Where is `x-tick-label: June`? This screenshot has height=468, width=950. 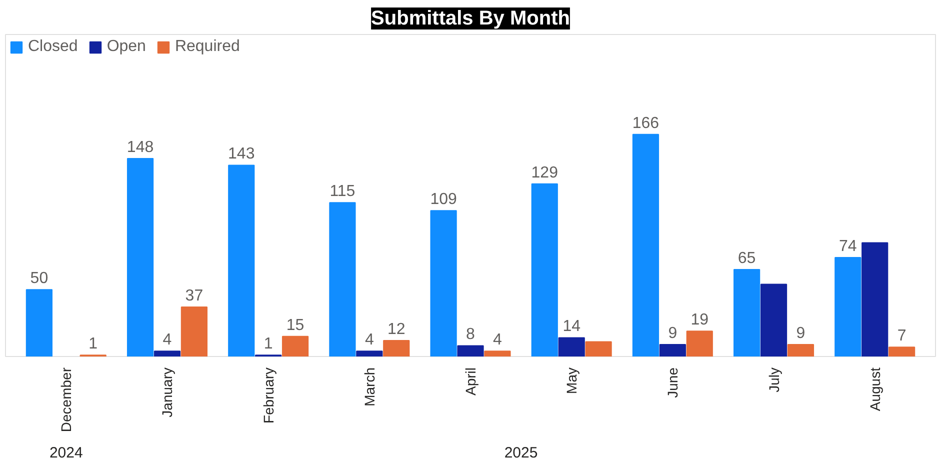
x-tick-label: June is located at coordinates (672, 382).